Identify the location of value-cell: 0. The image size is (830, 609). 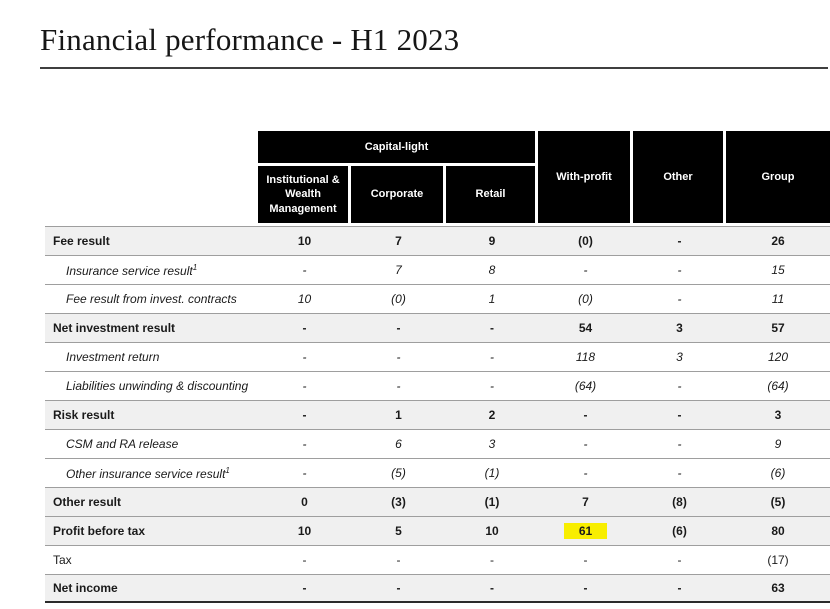
(304, 502).